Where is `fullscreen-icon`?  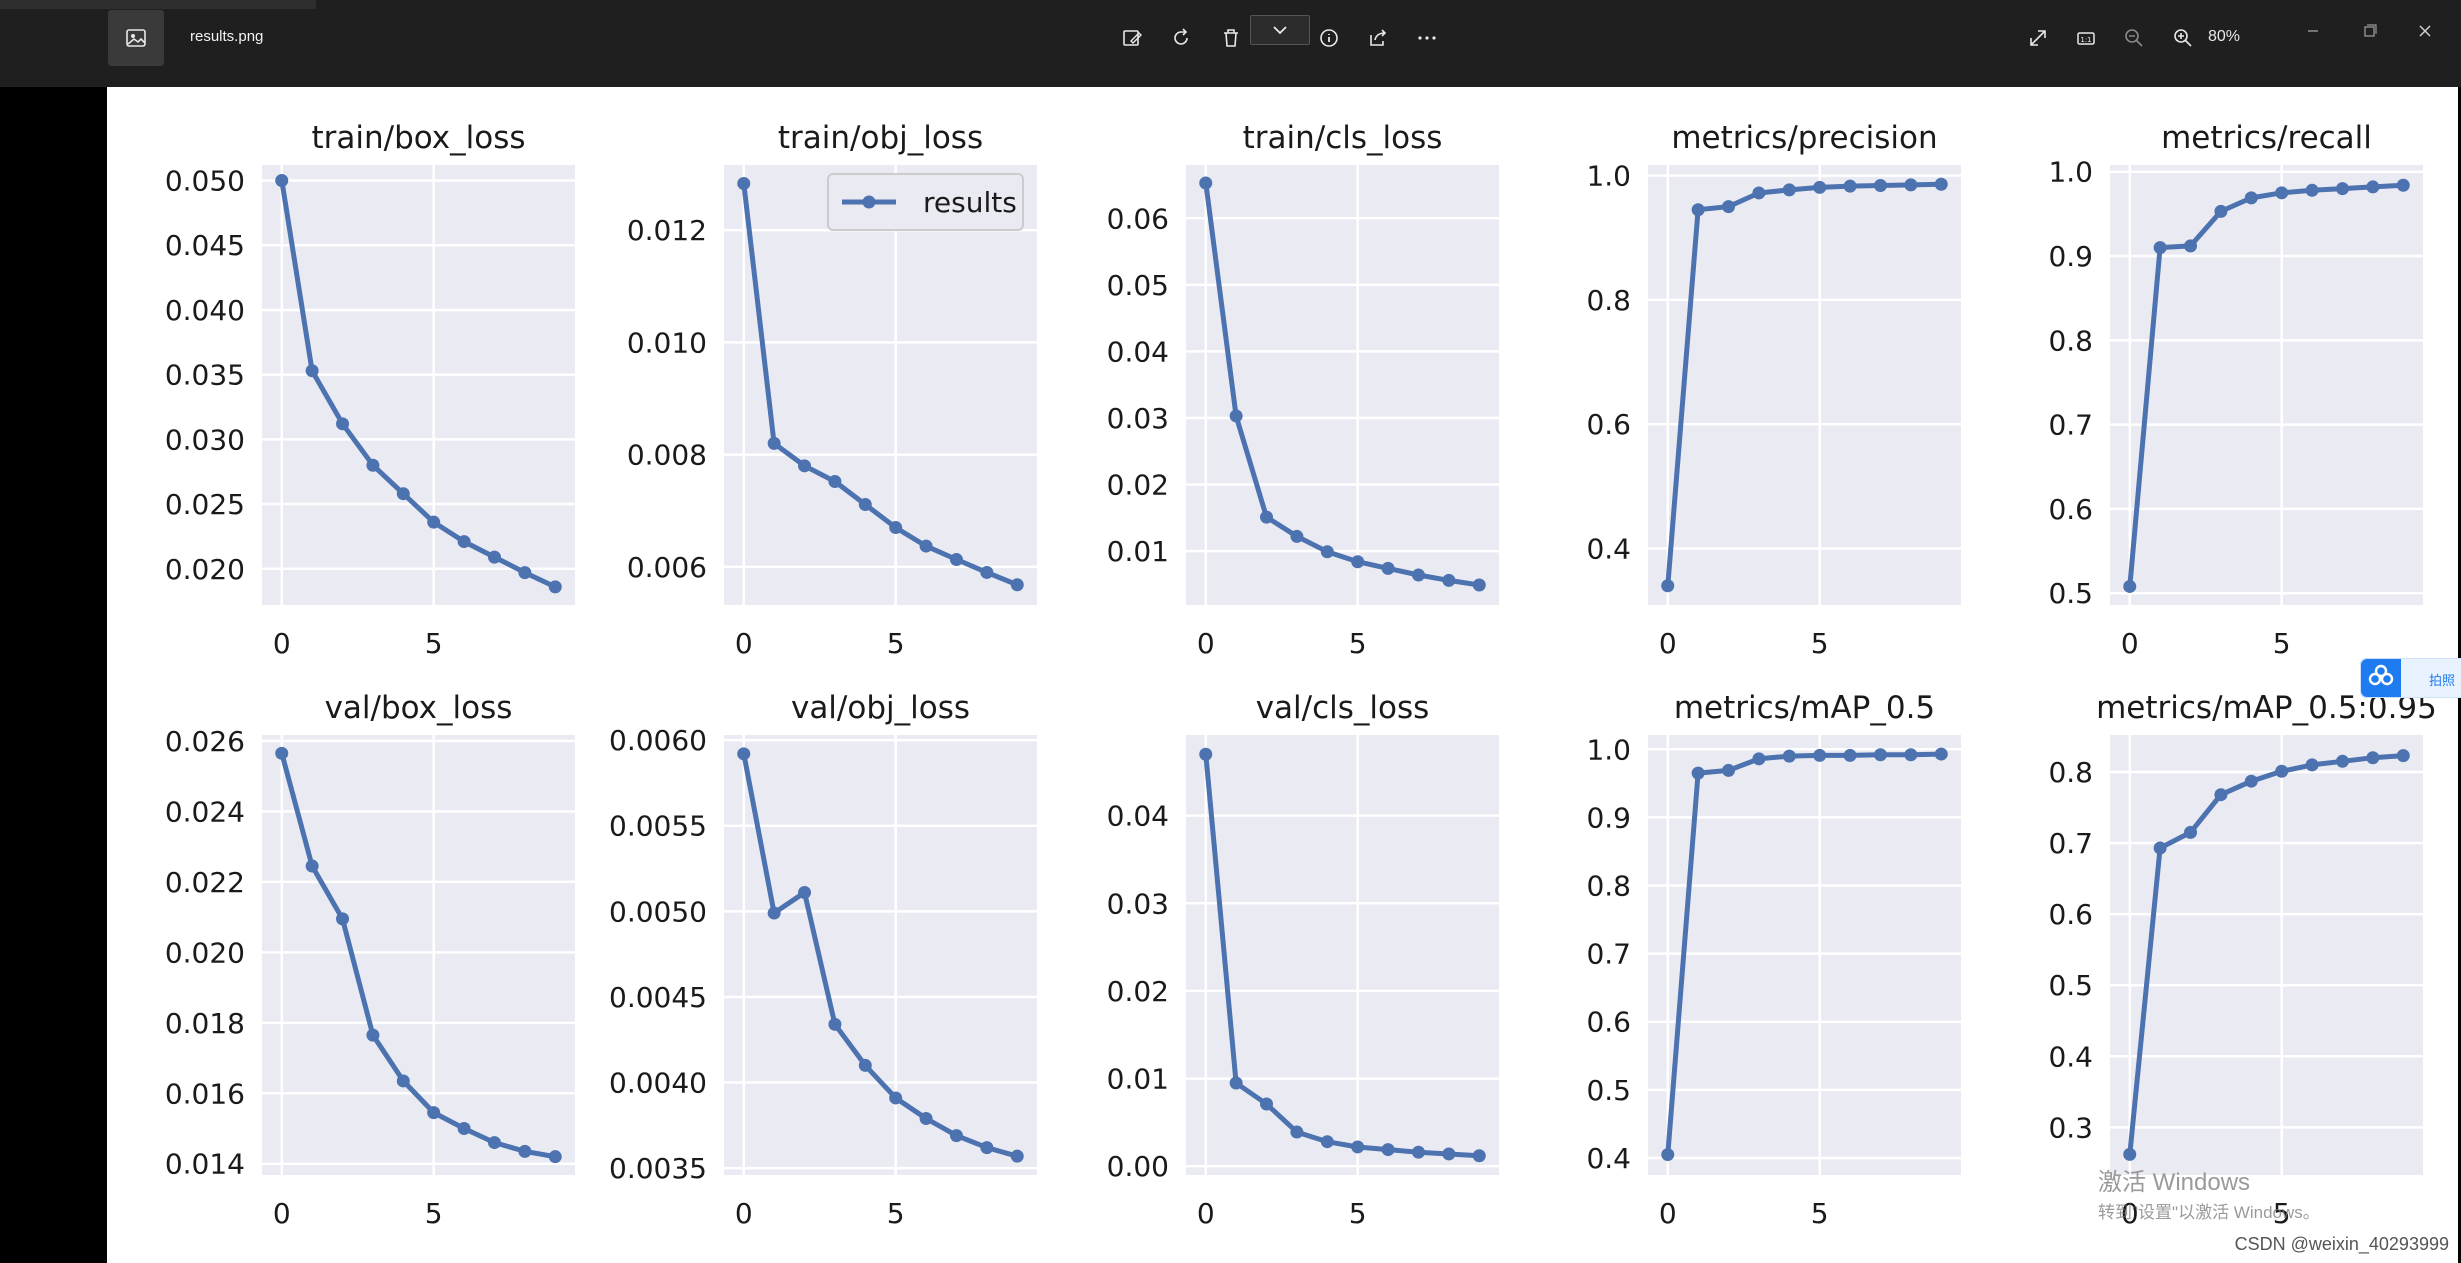 fullscreen-icon is located at coordinates (2038, 38).